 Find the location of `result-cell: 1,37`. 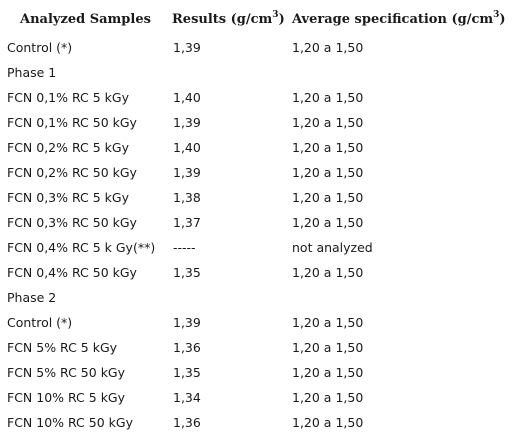

result-cell: 1,37 is located at coordinates (187, 222).